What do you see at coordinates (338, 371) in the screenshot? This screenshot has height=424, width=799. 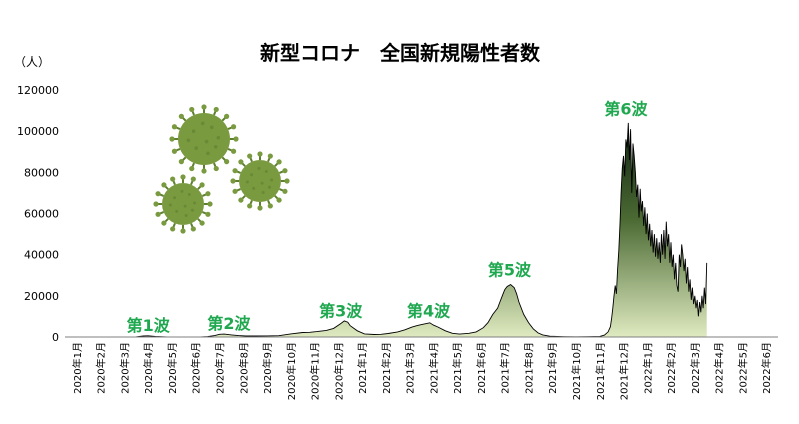 I see `x-tick-label: 2020年12月` at bounding box center [338, 371].